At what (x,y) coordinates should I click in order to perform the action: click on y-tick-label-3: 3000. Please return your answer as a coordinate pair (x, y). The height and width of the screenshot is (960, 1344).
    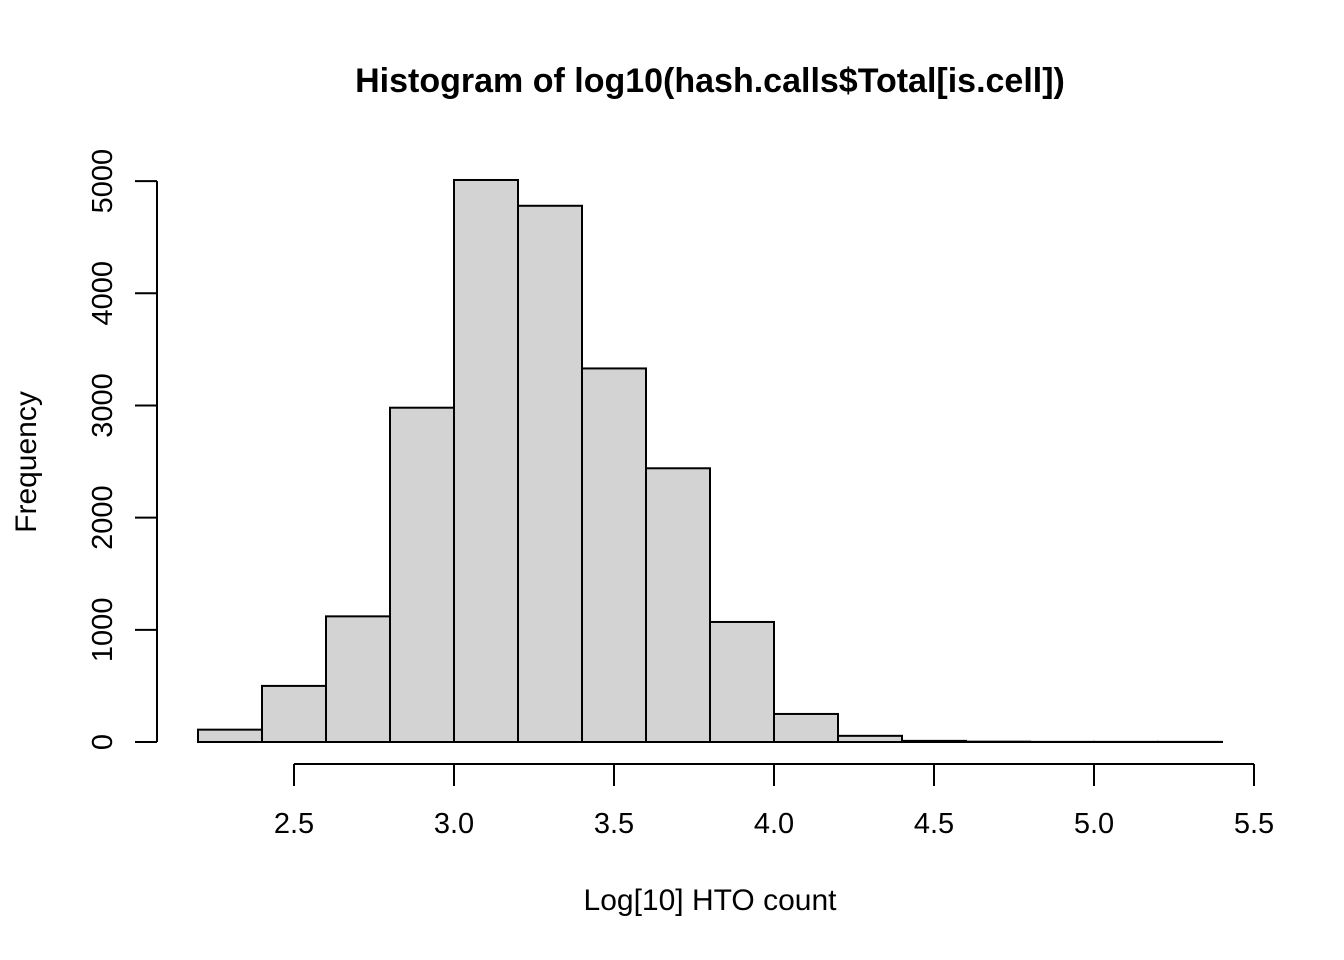
    Looking at the image, I should click on (103, 405).